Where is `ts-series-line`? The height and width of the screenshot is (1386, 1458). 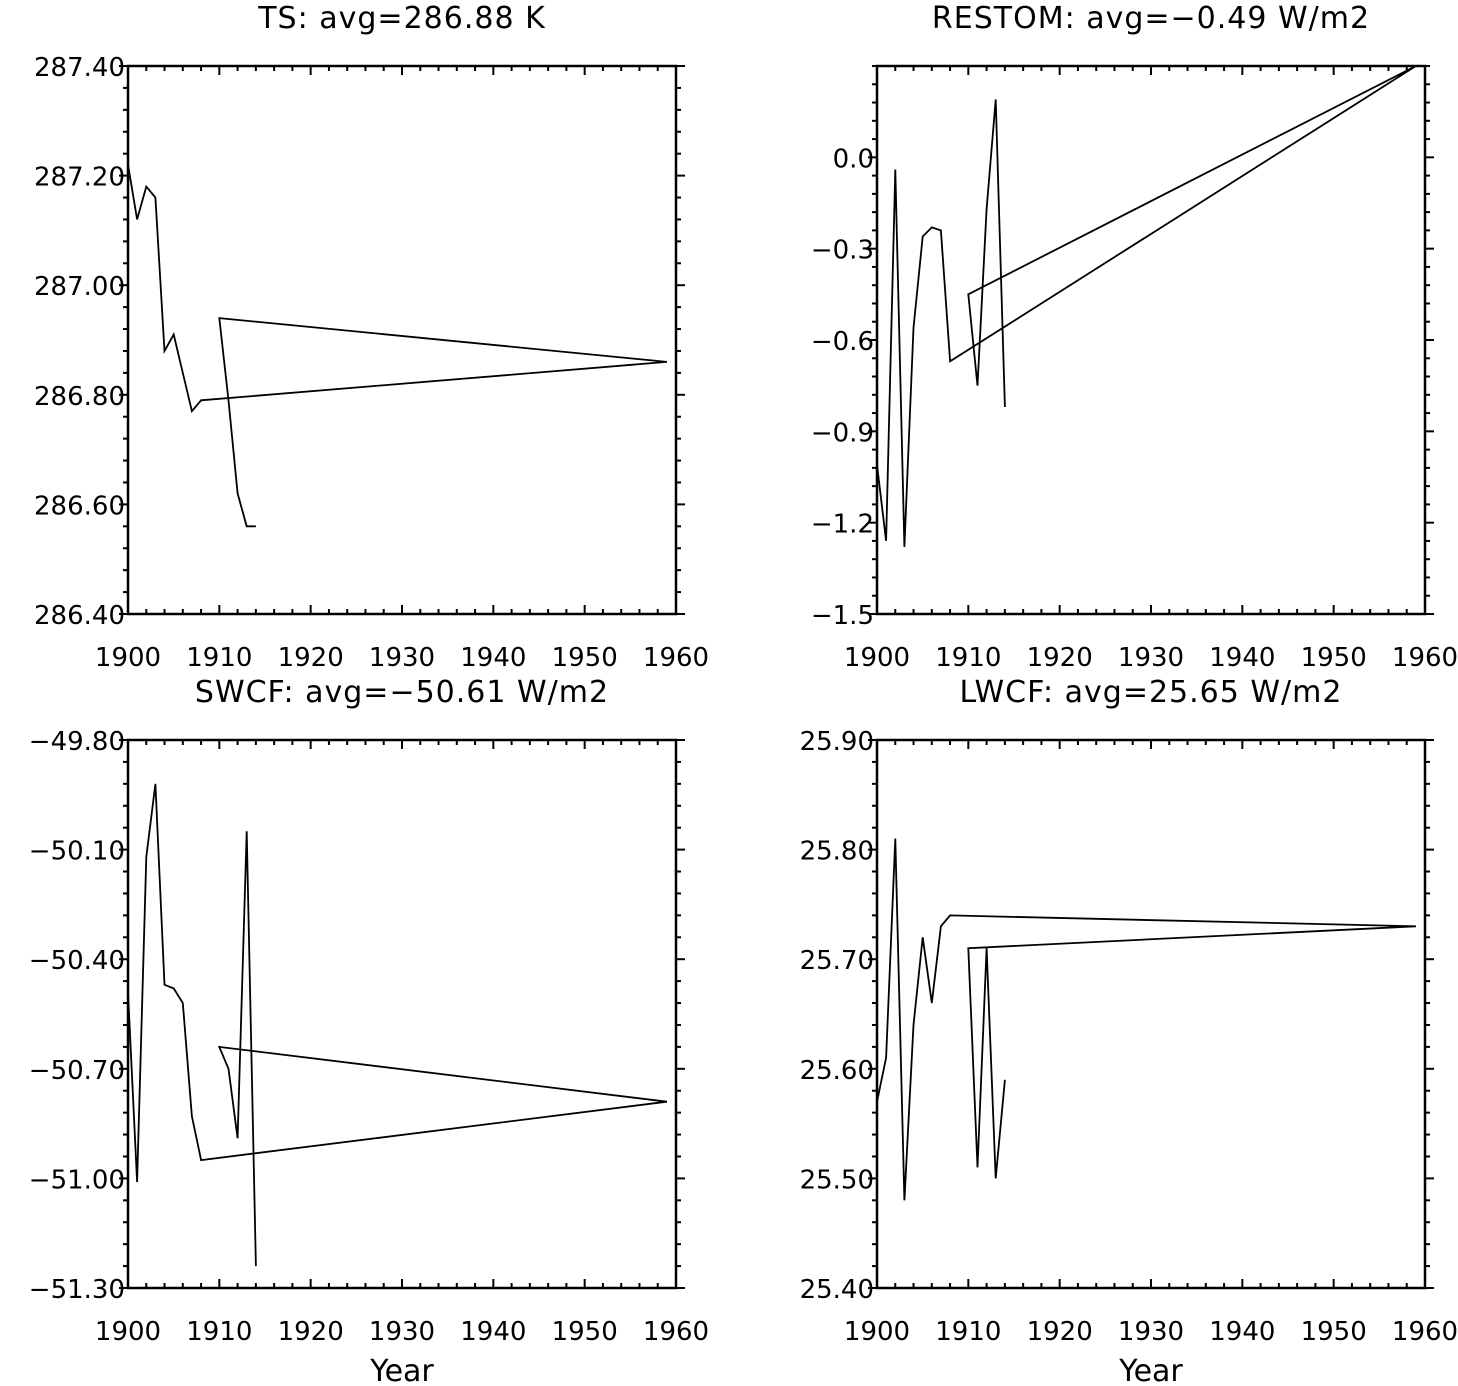 ts-series-line is located at coordinates (397, 346).